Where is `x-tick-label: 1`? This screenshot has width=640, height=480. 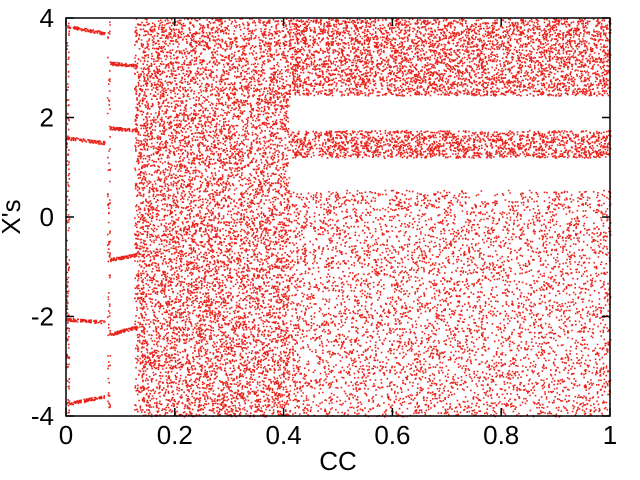
x-tick-label: 1 is located at coordinates (610, 435).